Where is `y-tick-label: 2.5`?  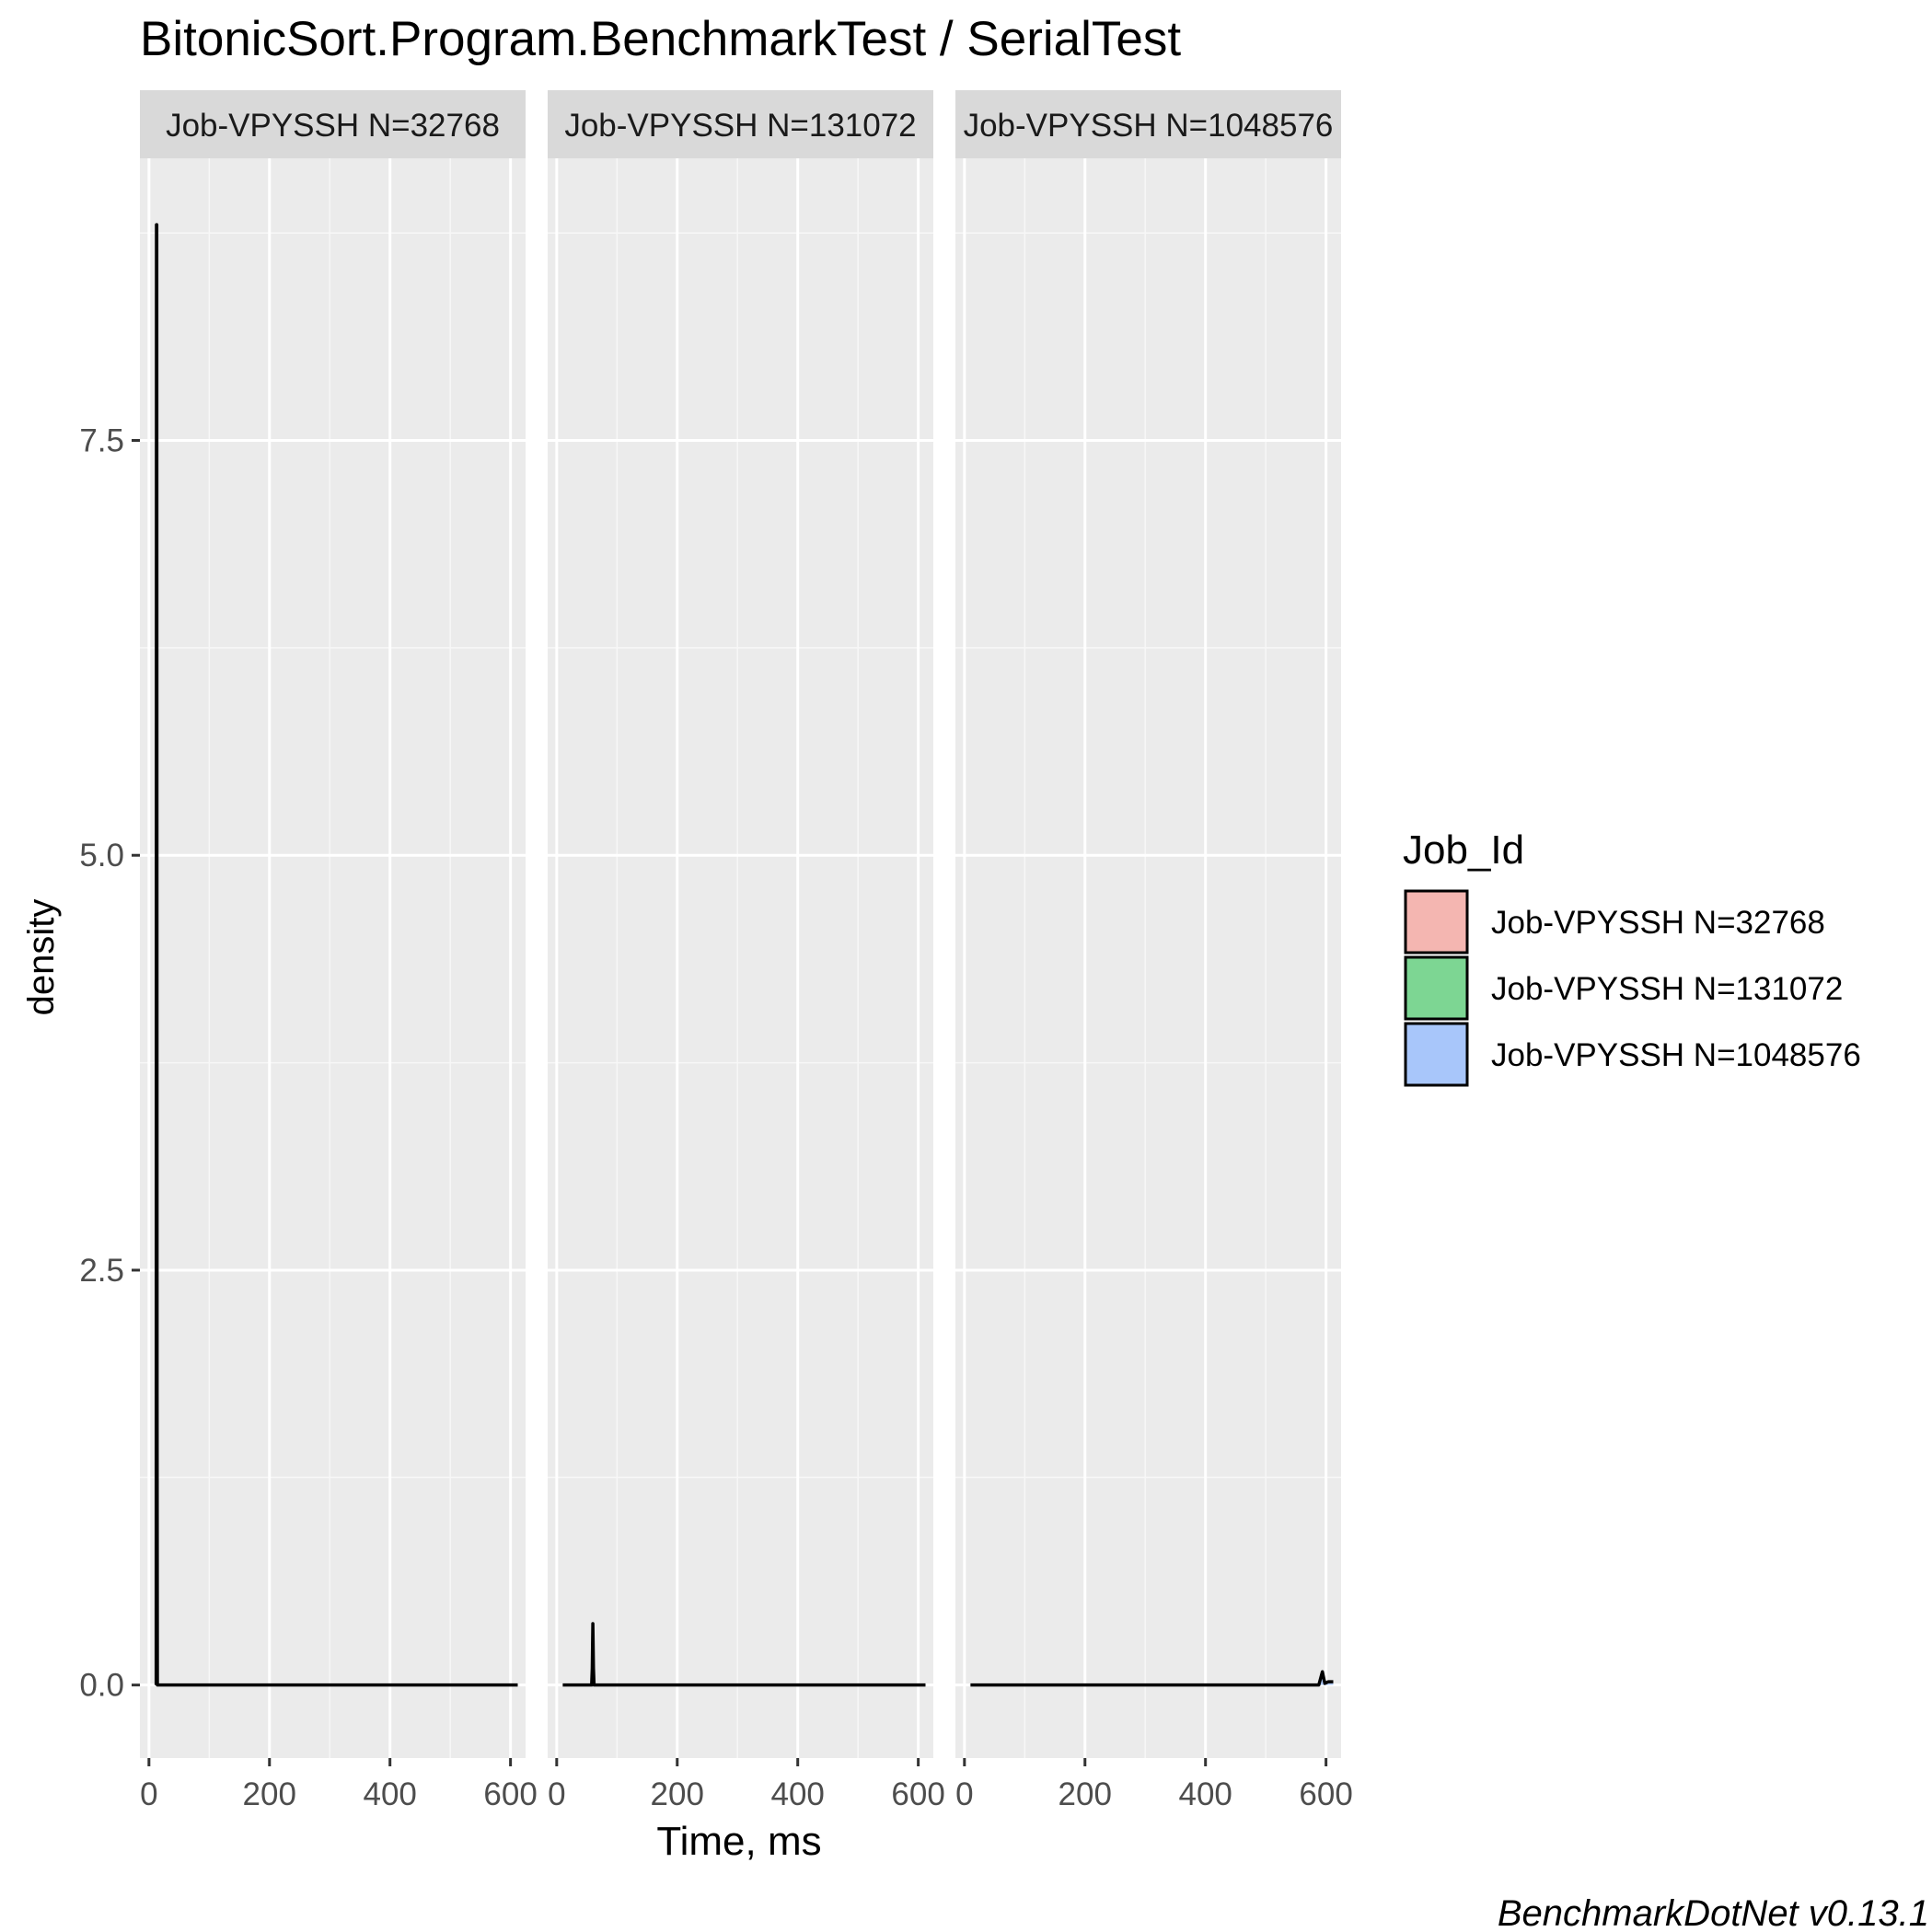
y-tick-label: 2.5 is located at coordinates (102, 1271).